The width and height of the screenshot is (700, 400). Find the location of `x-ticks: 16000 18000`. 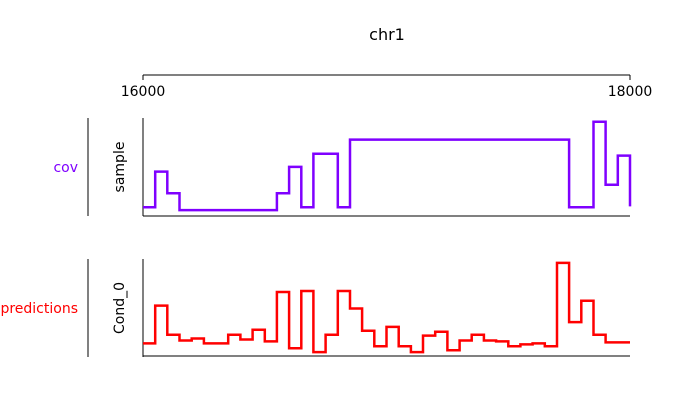

x-ticks: 16000 18000 is located at coordinates (387, 87).